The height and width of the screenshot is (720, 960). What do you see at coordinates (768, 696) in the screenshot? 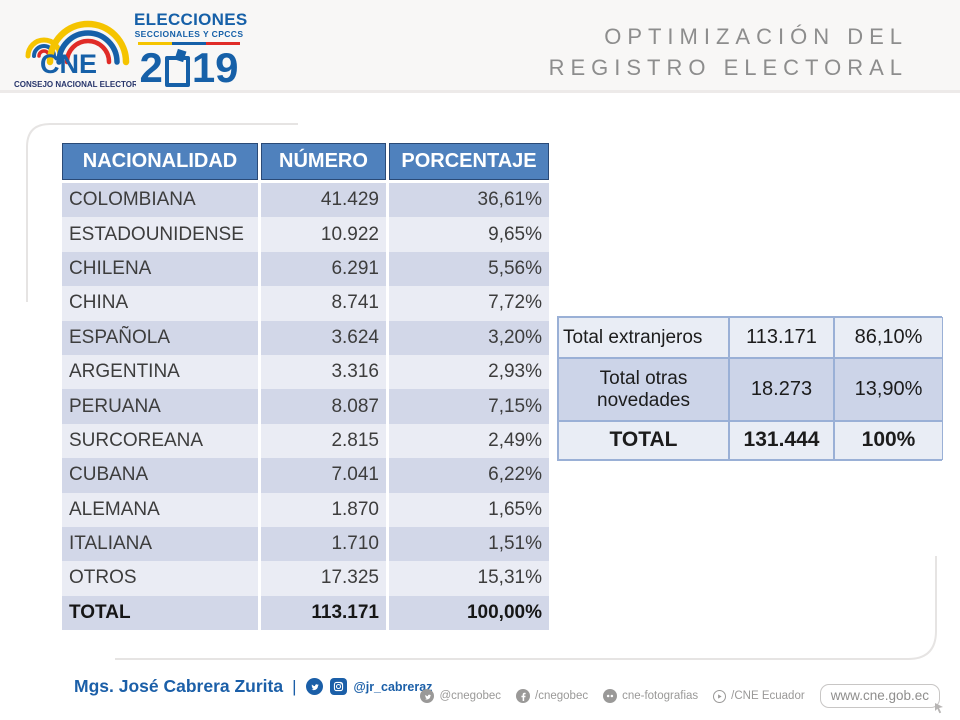
I see `social-label: /CNE Ecuador` at bounding box center [768, 696].